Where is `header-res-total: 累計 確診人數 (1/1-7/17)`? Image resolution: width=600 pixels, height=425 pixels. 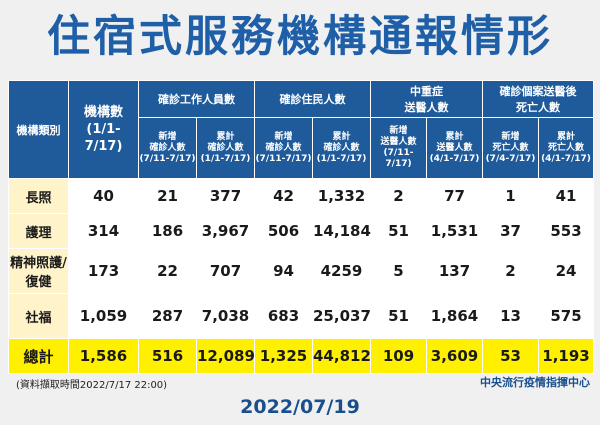 header-res-total: 累計 確診人數 (1/1-7/17) is located at coordinates (341, 148).